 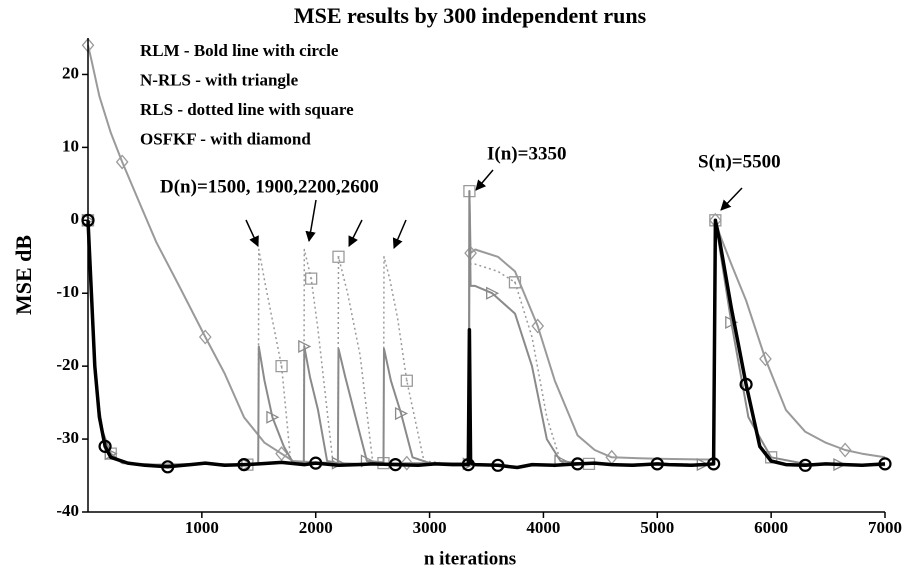 What do you see at coordinates (543, 527) in the screenshot?
I see `x-tick-label: 4000` at bounding box center [543, 527].